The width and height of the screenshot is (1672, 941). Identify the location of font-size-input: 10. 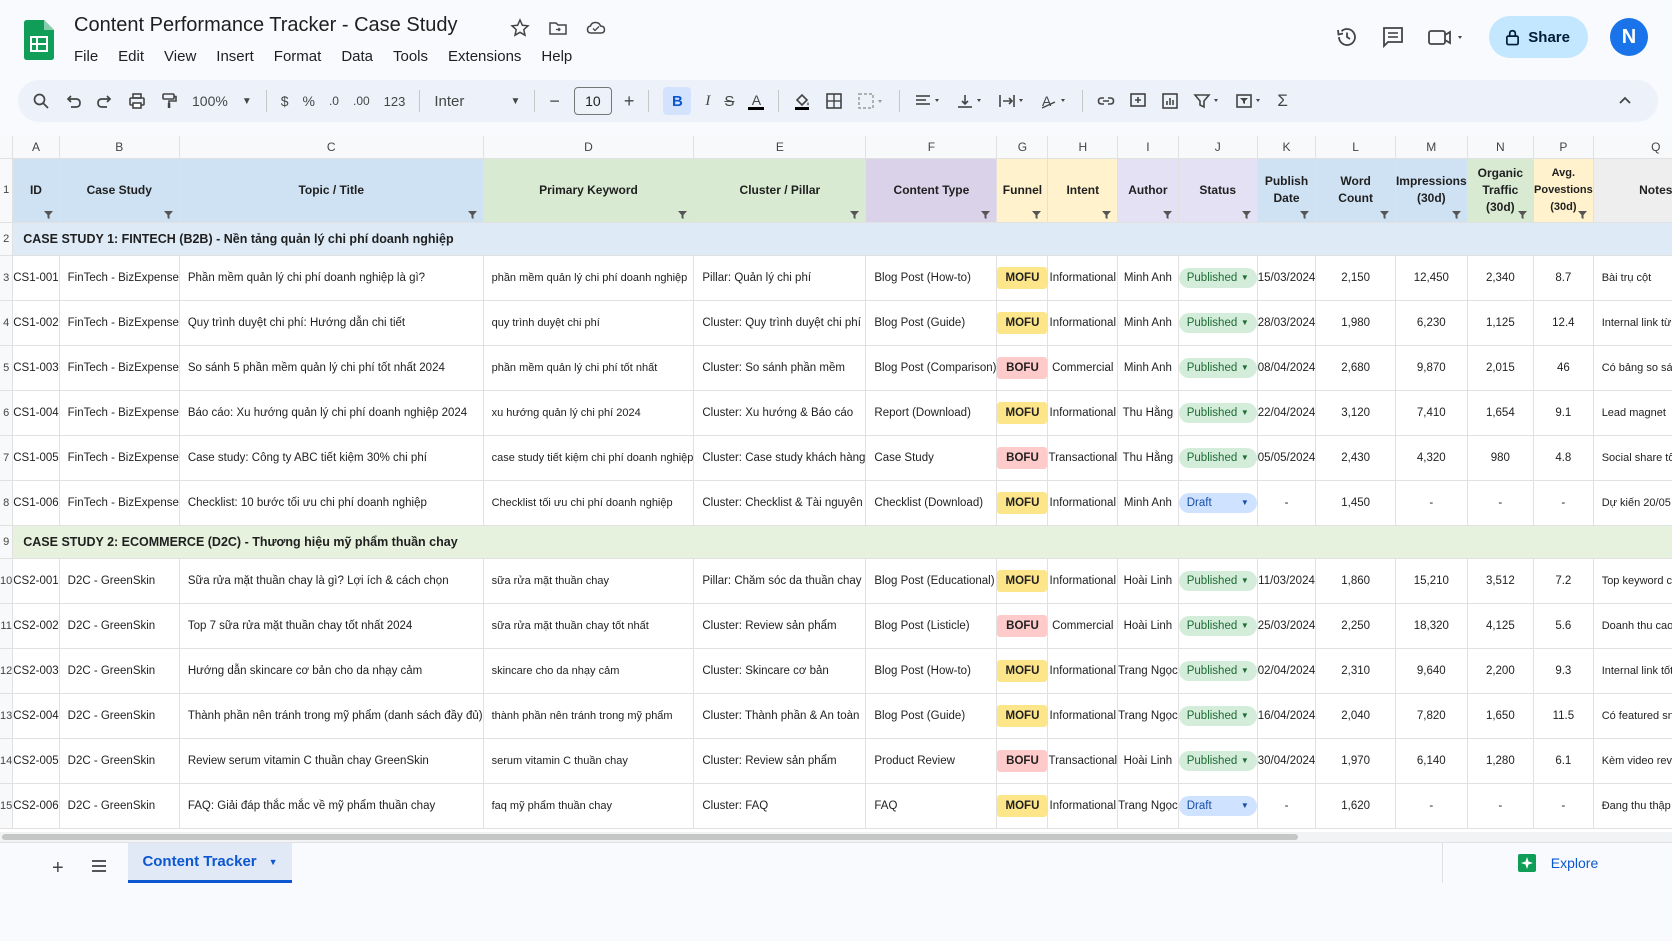
(592, 101).